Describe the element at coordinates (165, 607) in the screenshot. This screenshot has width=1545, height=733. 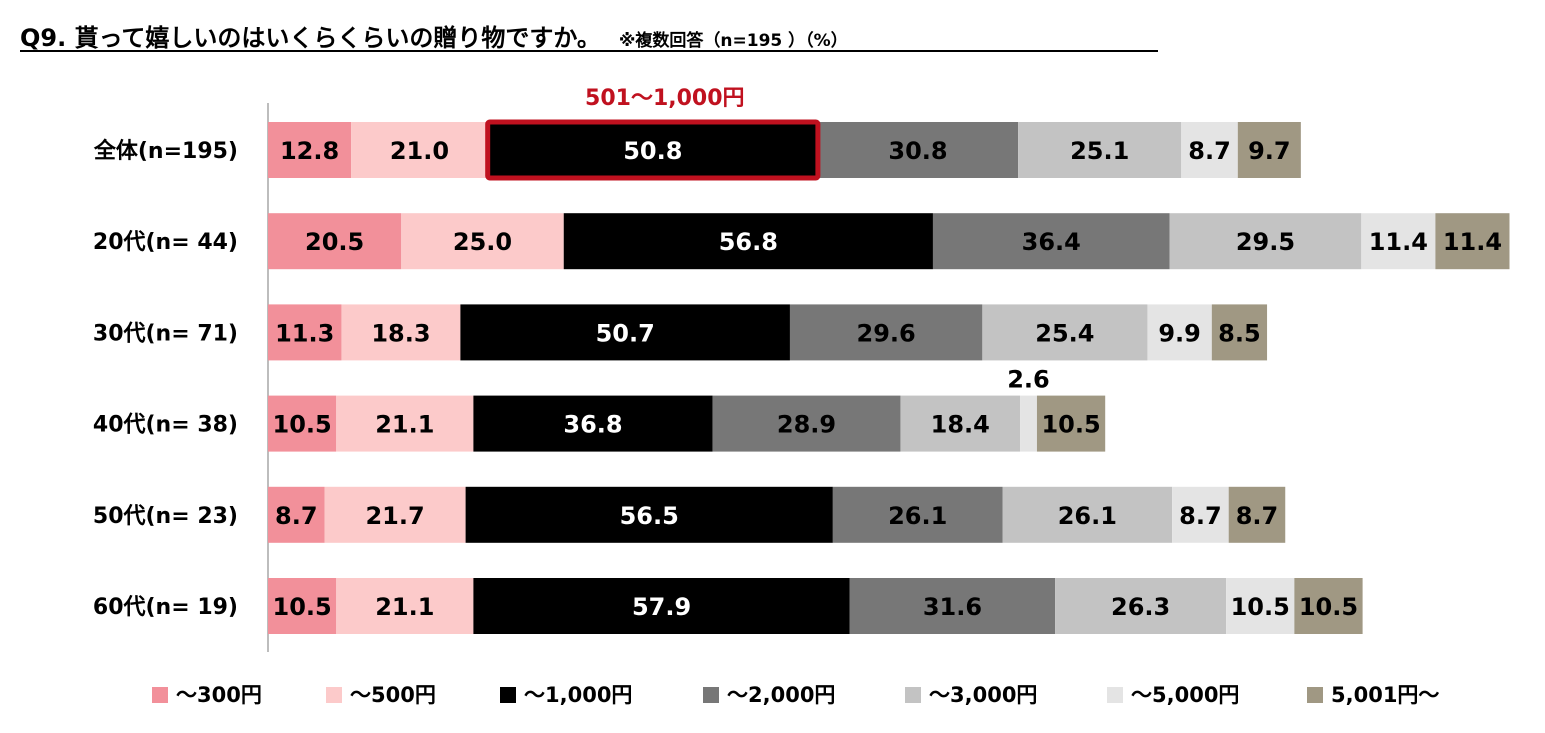
I see `row-label: 60代(n= 19)` at that location.